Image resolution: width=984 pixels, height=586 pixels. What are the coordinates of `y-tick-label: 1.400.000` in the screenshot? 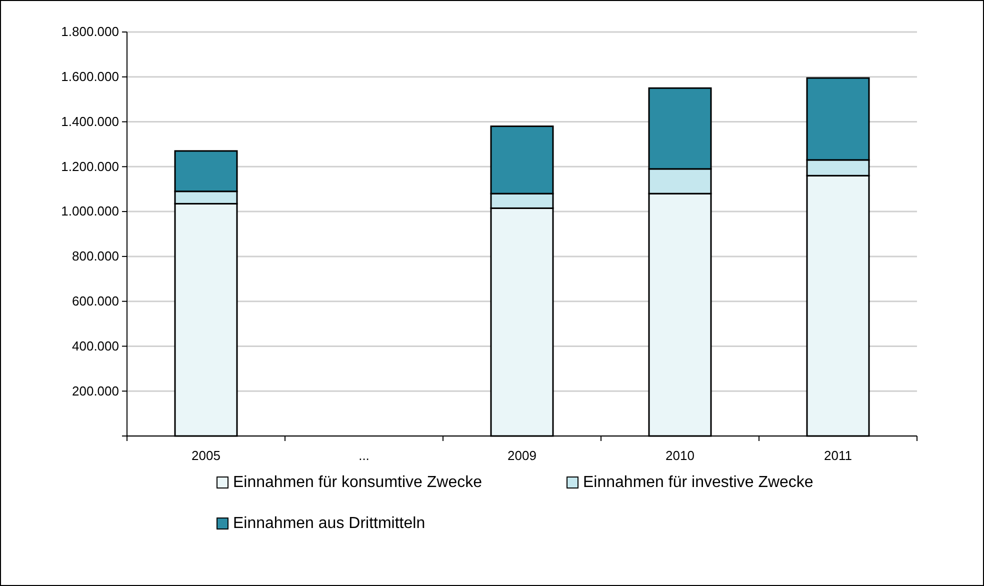 It's located at (90, 121).